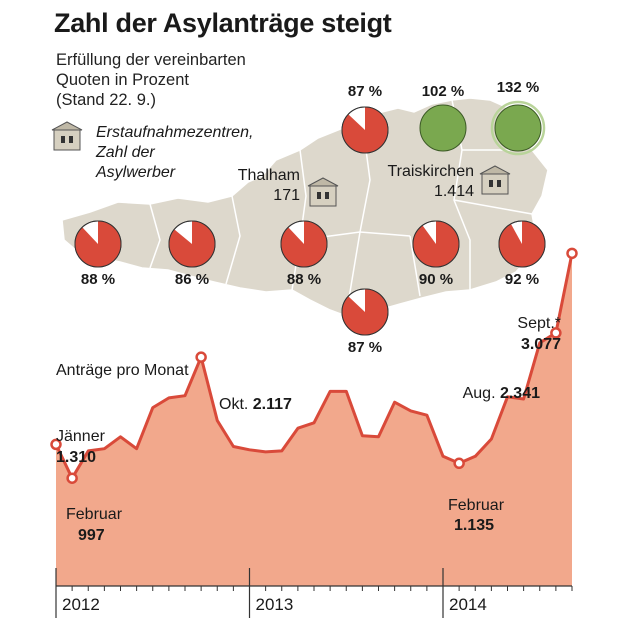 This screenshot has width=620, height=620. I want to click on subtitle-line: Erfüllung der vereinbarten, so click(151, 60).